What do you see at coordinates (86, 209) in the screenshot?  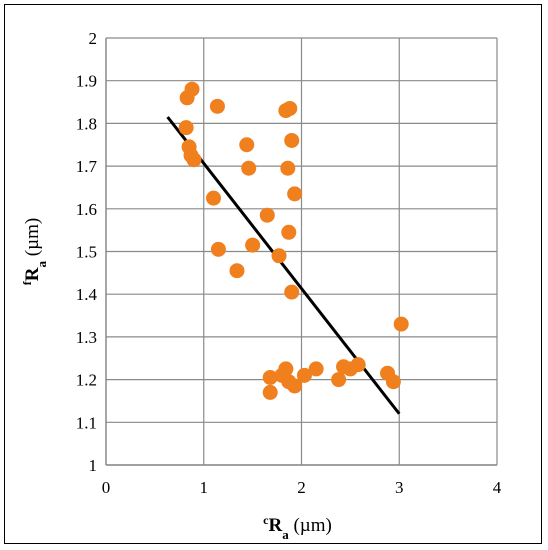 I see `y-tick-label: 1.6` at bounding box center [86, 209].